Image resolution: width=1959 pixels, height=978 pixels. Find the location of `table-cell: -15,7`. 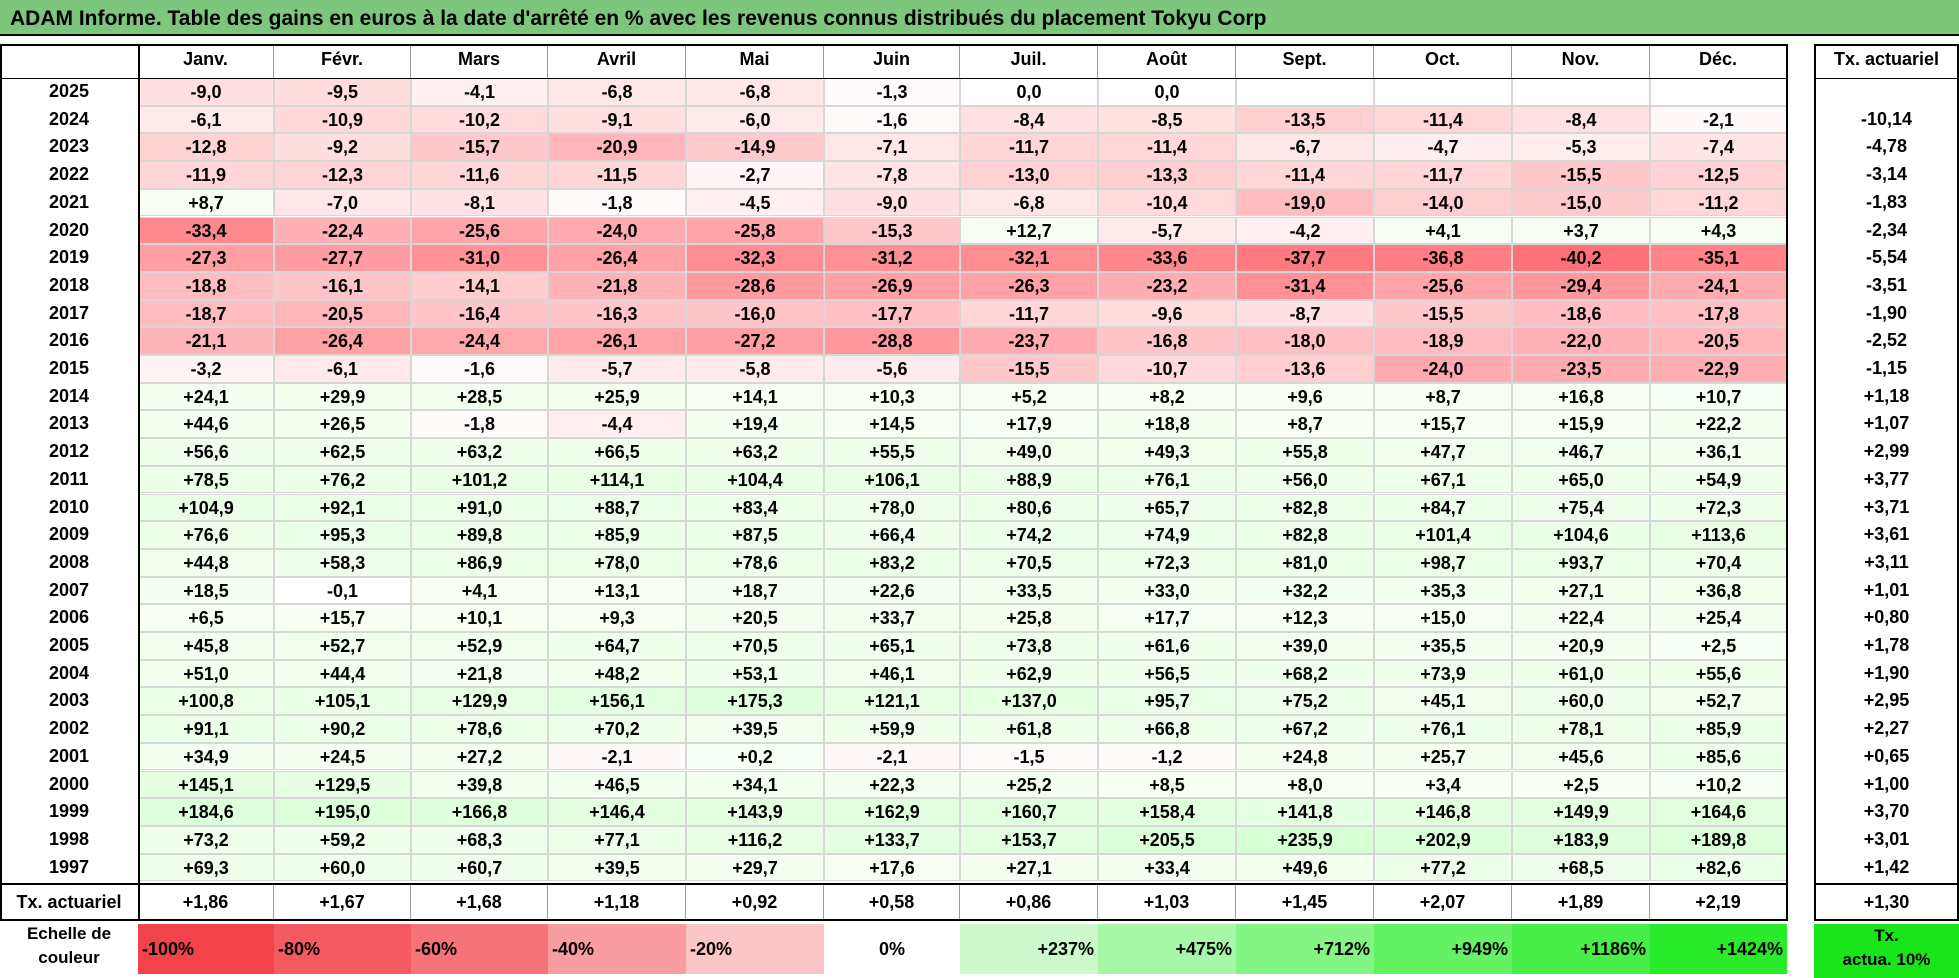

table-cell: -15,7 is located at coordinates (479, 147).